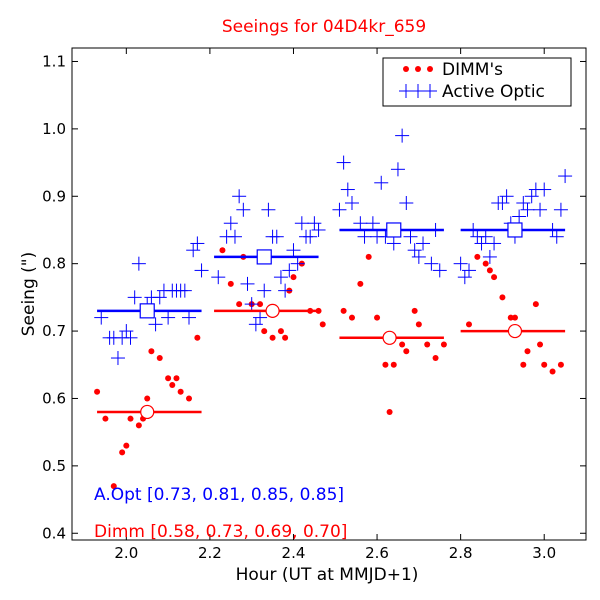 The width and height of the screenshot is (600, 600). I want to click on active-optic-medians, so click(331, 270).